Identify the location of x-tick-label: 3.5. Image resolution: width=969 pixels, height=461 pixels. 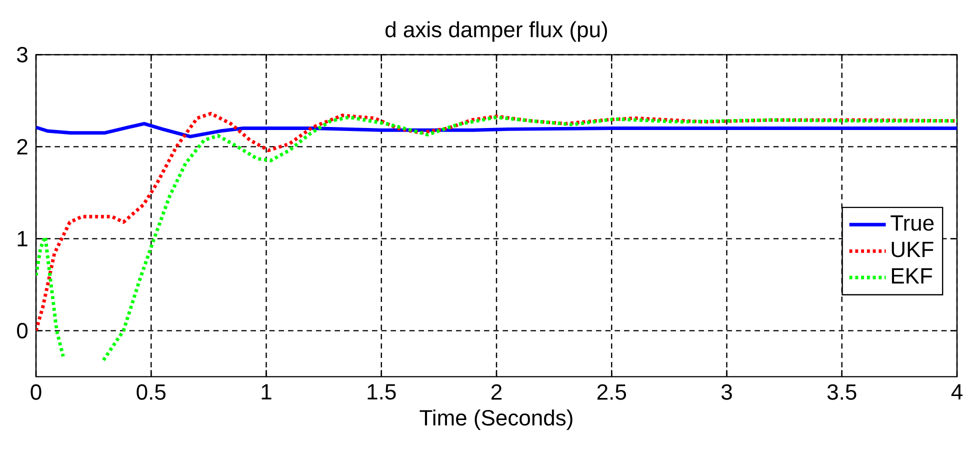
(841, 392).